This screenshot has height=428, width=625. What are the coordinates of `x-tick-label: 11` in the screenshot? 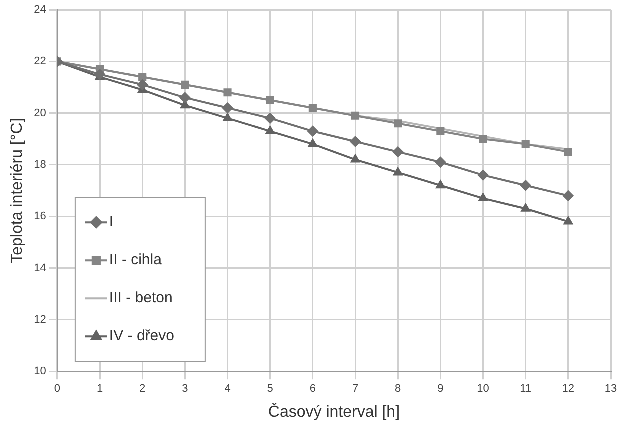 It's located at (526, 389).